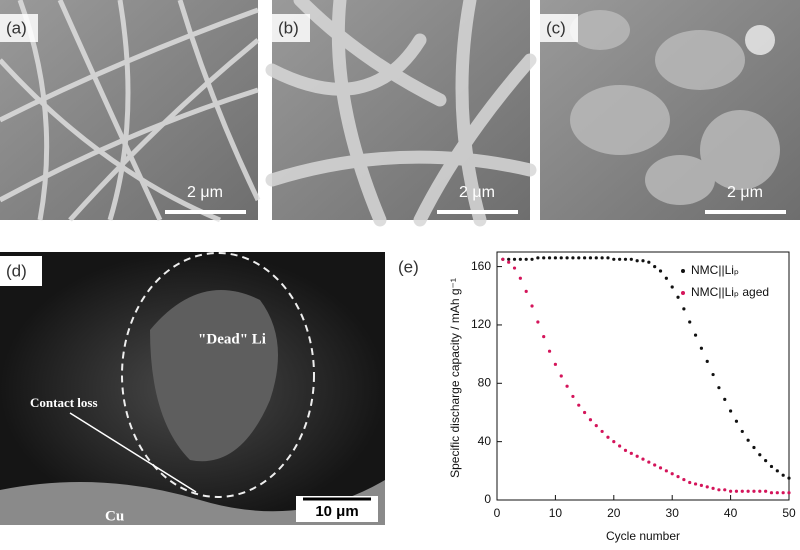 This screenshot has width=800, height=550. Describe the element at coordinates (481, 324) in the screenshot. I see `y-tick-label: 120` at that location.